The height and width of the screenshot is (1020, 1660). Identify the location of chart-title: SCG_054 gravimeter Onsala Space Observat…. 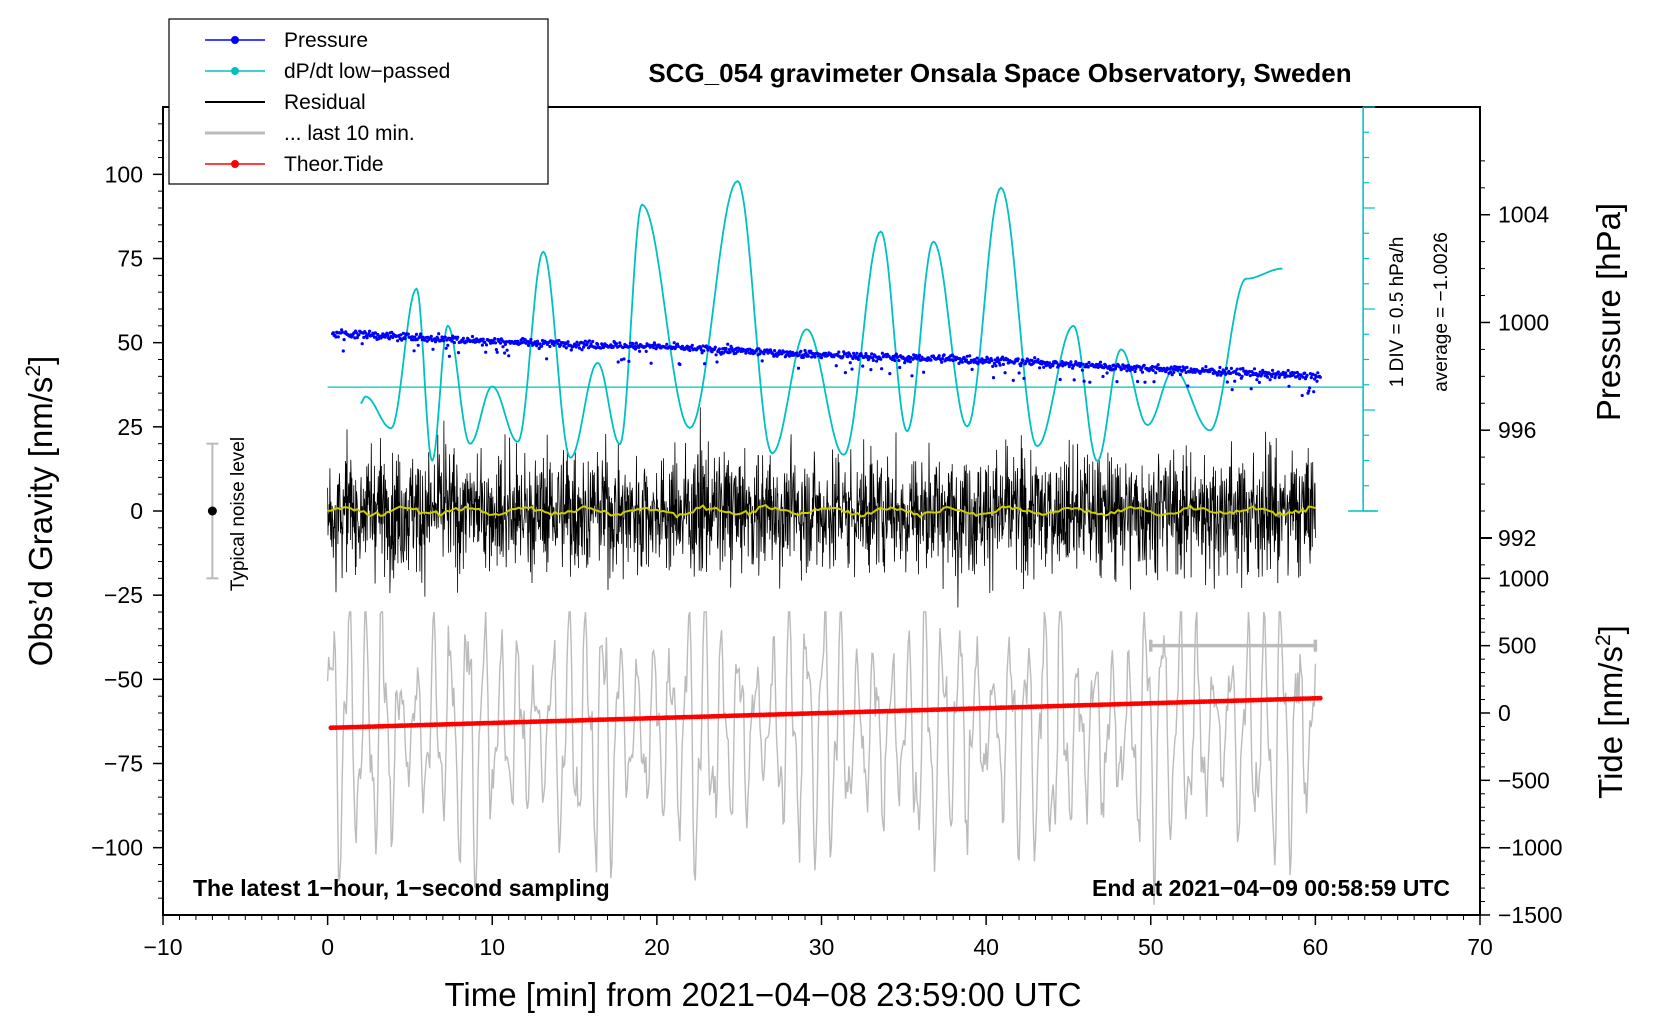
(999, 73).